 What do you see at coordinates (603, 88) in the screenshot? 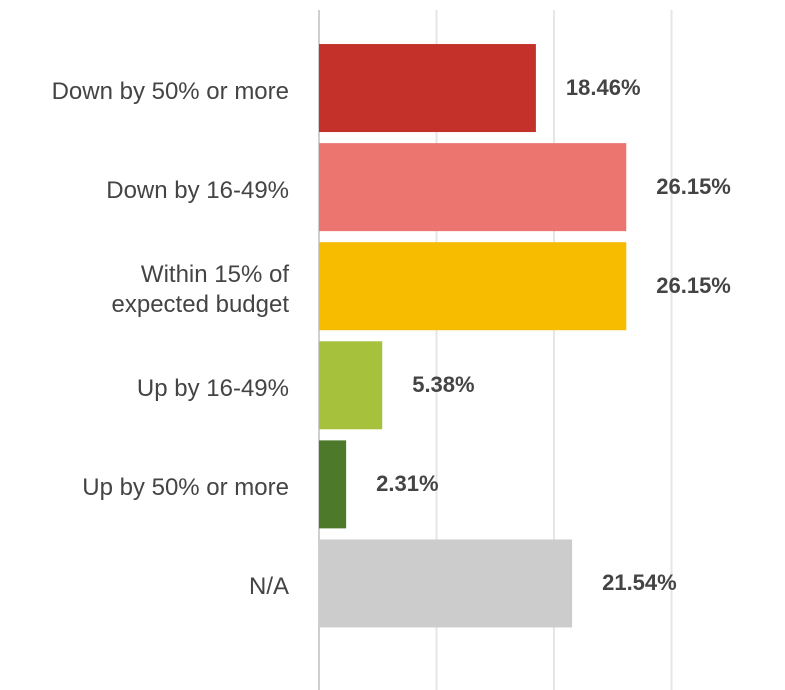
I see `value-label: 18.46%` at bounding box center [603, 88].